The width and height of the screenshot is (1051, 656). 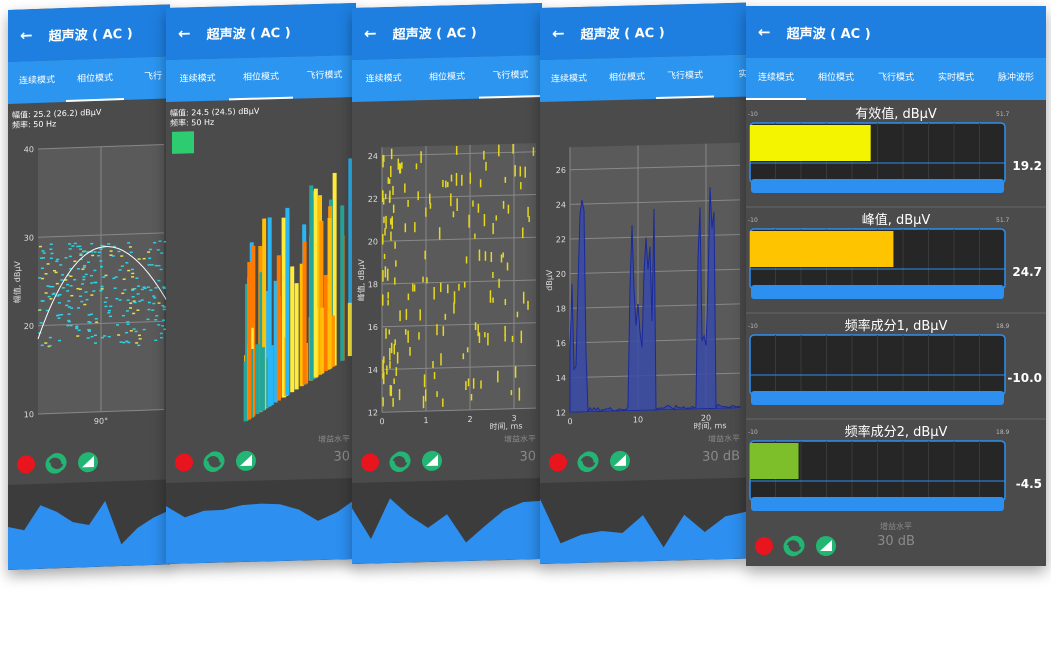 I want to click on meter-label: 频率成分2, dBμV, so click(x=896, y=432).